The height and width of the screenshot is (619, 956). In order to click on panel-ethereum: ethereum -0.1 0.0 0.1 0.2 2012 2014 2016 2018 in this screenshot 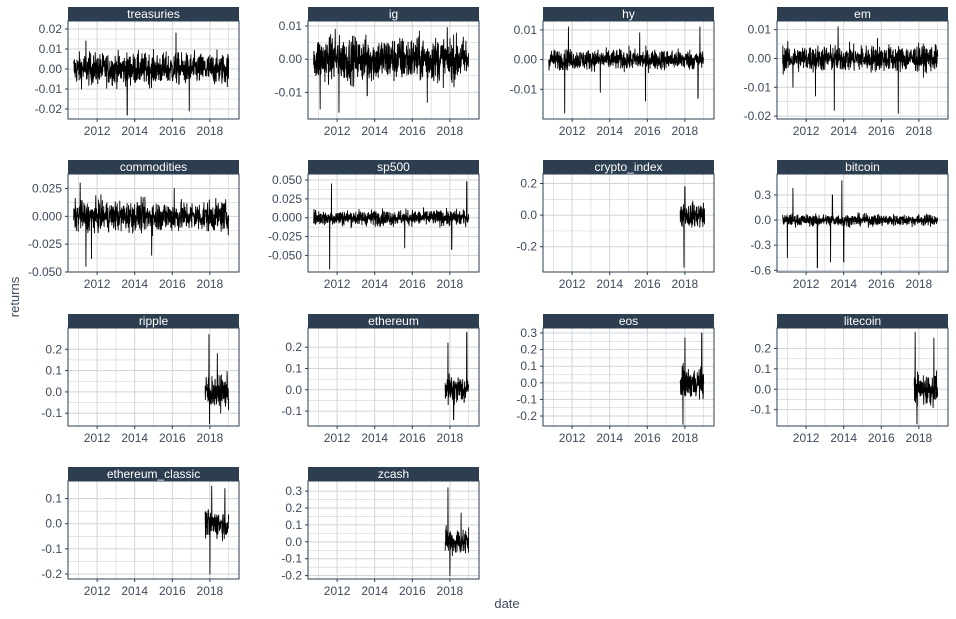, I will do `click(380, 379)`.